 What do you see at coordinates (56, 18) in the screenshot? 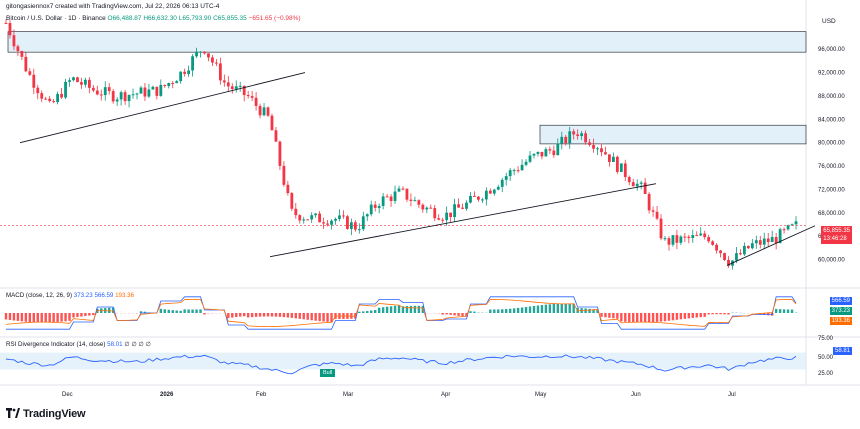
I see `symbol-name: Bitcoin / U.S. Dollar · 1D · Binance` at bounding box center [56, 18].